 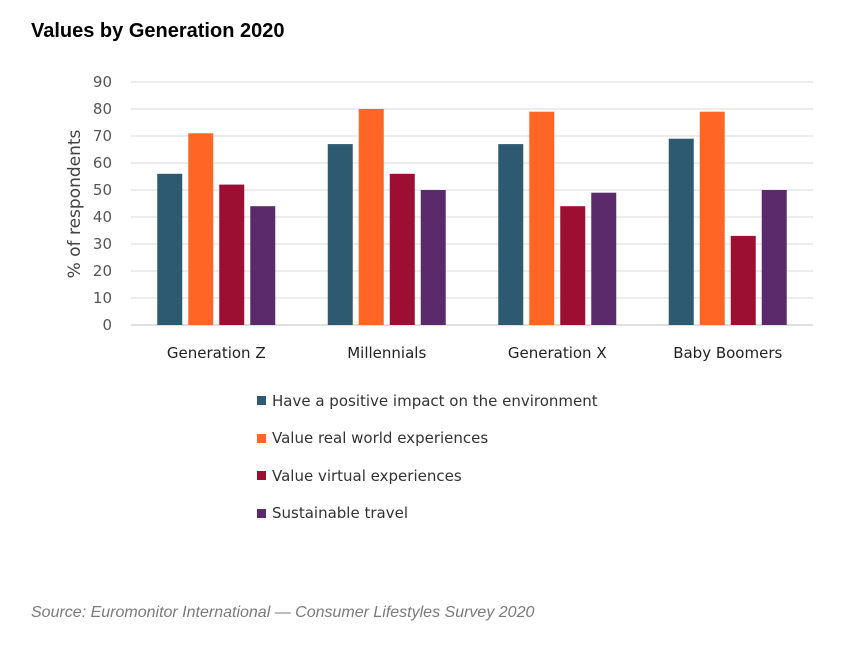 I want to click on y-tick-label: 60, so click(x=102, y=163).